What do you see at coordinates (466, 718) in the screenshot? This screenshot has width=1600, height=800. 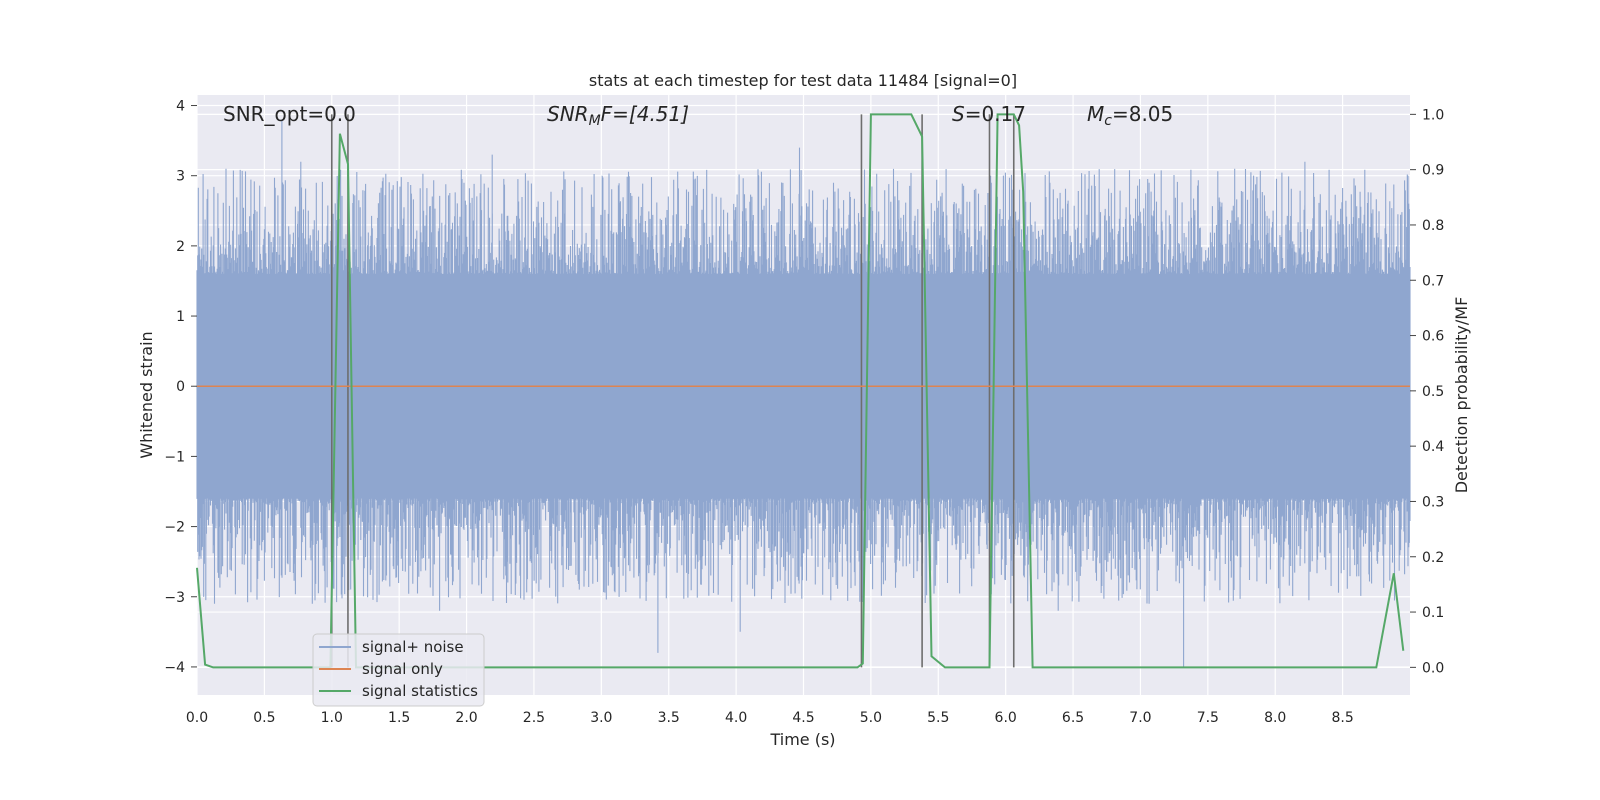 I see `x-tick-label: 2.0` at bounding box center [466, 718].